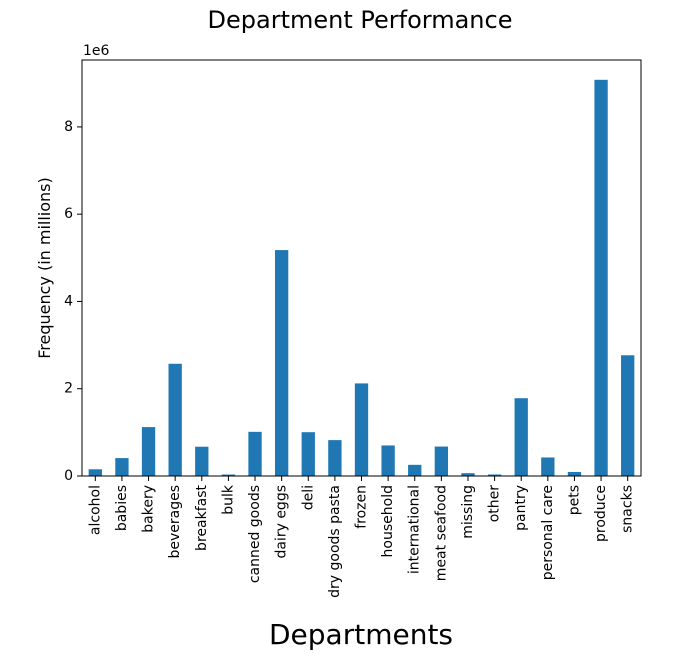 Image resolution: width=685 pixels, height=657 pixels. What do you see at coordinates (548, 532) in the screenshot?
I see `x-tick-label: personal care` at bounding box center [548, 532].